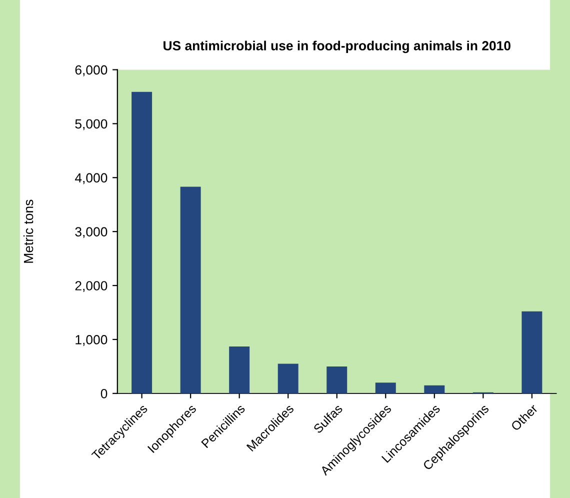  Describe the element at coordinates (91, 124) in the screenshot. I see `y-tick-label: 5,000` at that location.